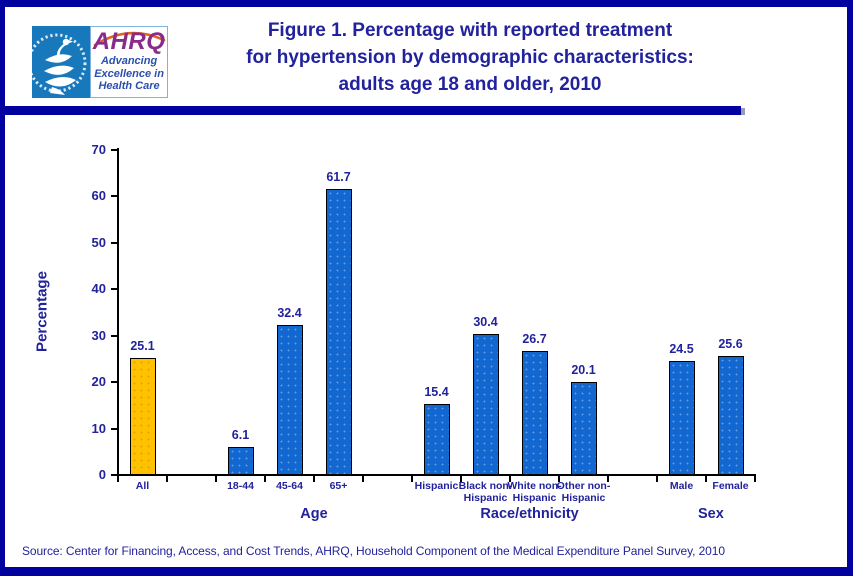 The height and width of the screenshot is (576, 853). I want to click on ahrq-arc-icon, so click(129, 39).